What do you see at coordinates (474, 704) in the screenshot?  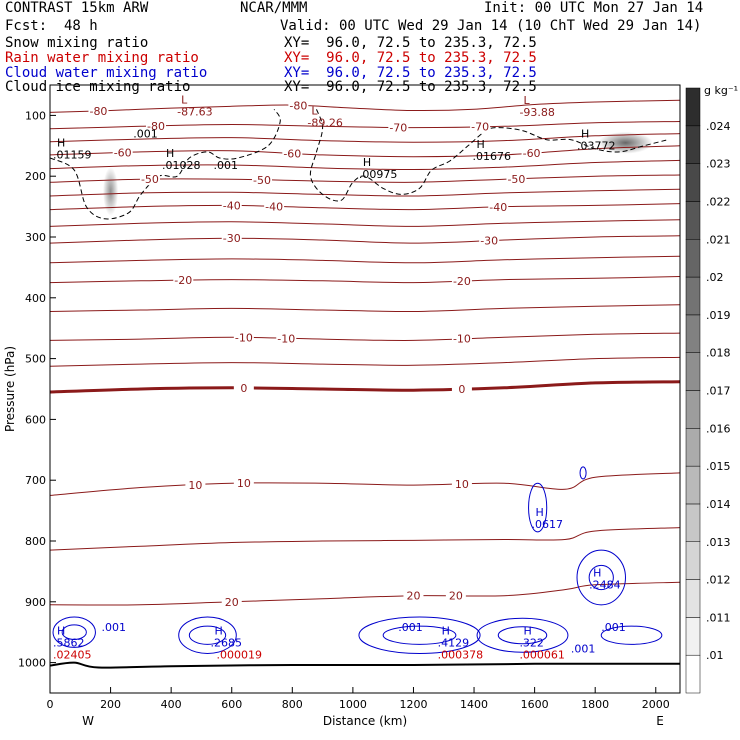 I see `x-tick-label-7: 1400` at bounding box center [474, 704].